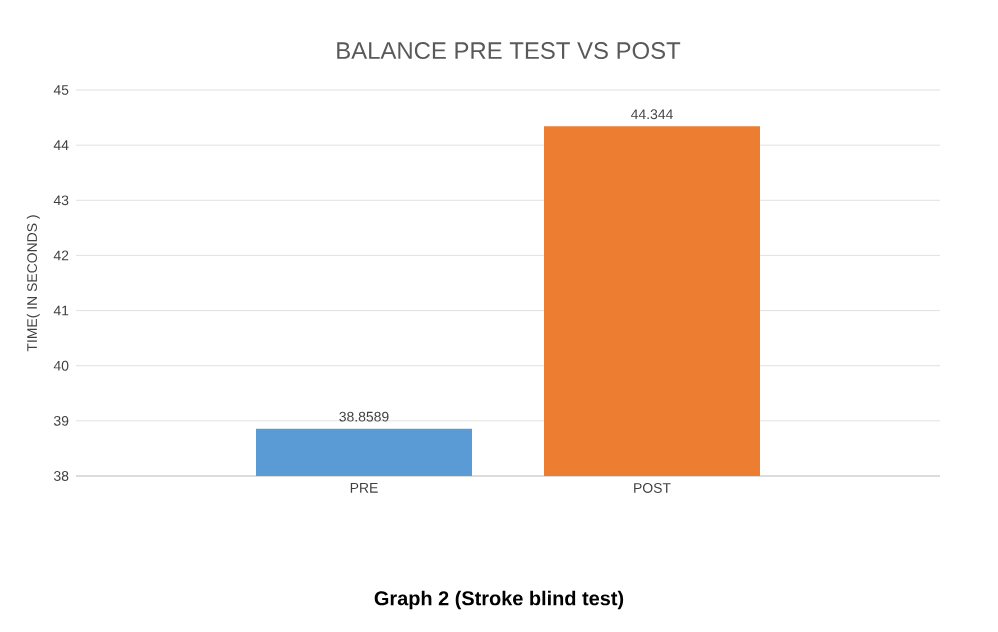 This screenshot has height=632, width=998. Describe the element at coordinates (509, 50) in the screenshot. I see `chart-title: BALANCE PRE TEST VS POST` at that location.